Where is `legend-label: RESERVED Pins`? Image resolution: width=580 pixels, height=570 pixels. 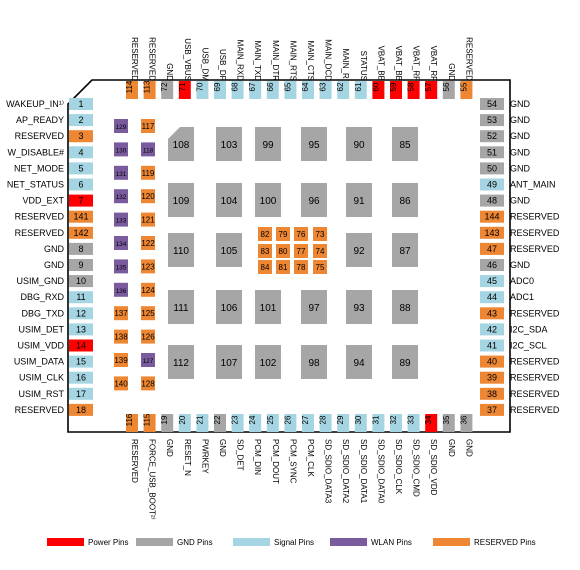
legend-label: RESERVED Pins is located at coordinates (505, 542).